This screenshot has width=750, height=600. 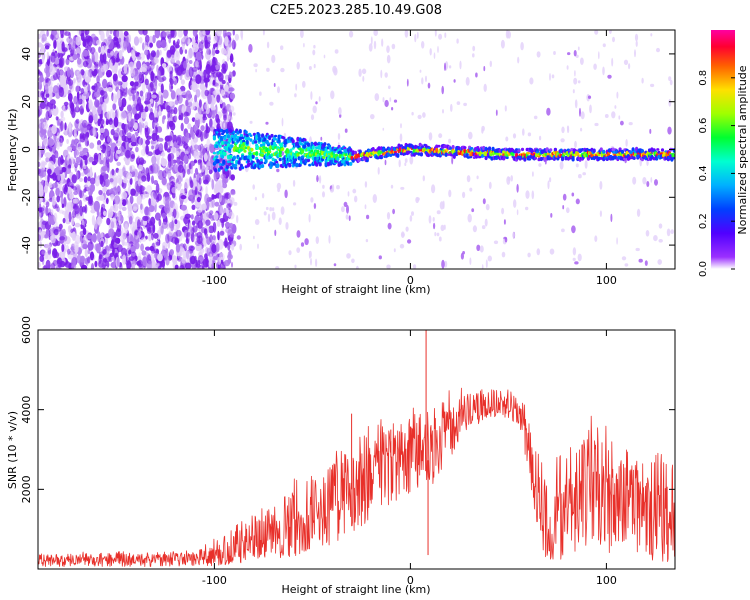 What do you see at coordinates (26, 149) in the screenshot?
I see `spectrogram-ytick-label: 0` at bounding box center [26, 149].